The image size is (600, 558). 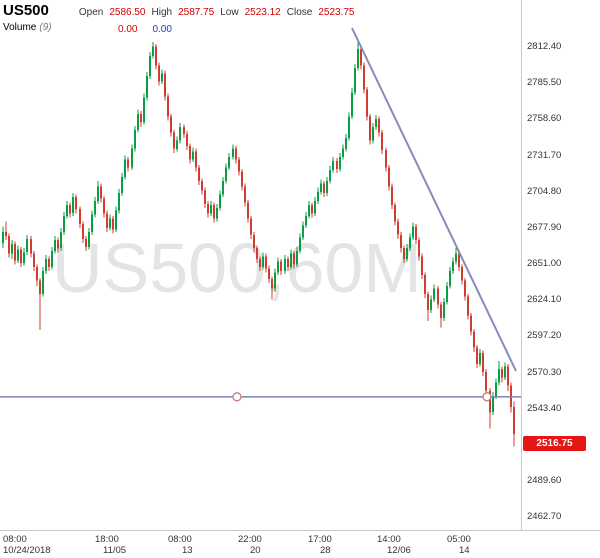 What do you see at coordinates (178, 27) in the screenshot?
I see `indicator-row: Volume (9)` at bounding box center [178, 27].